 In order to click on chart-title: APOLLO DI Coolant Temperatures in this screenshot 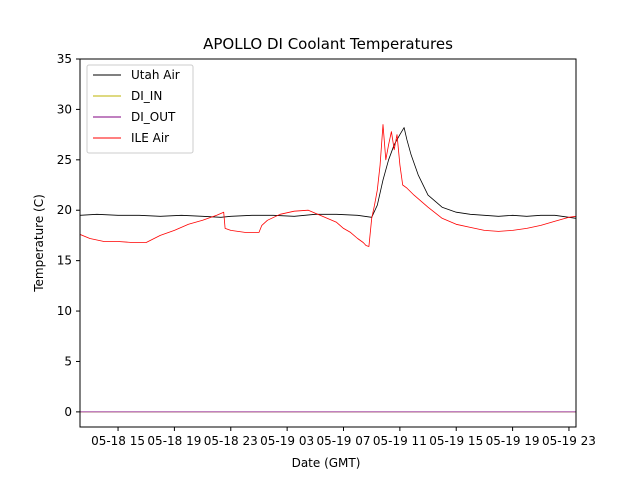, I will do `click(328, 44)`.